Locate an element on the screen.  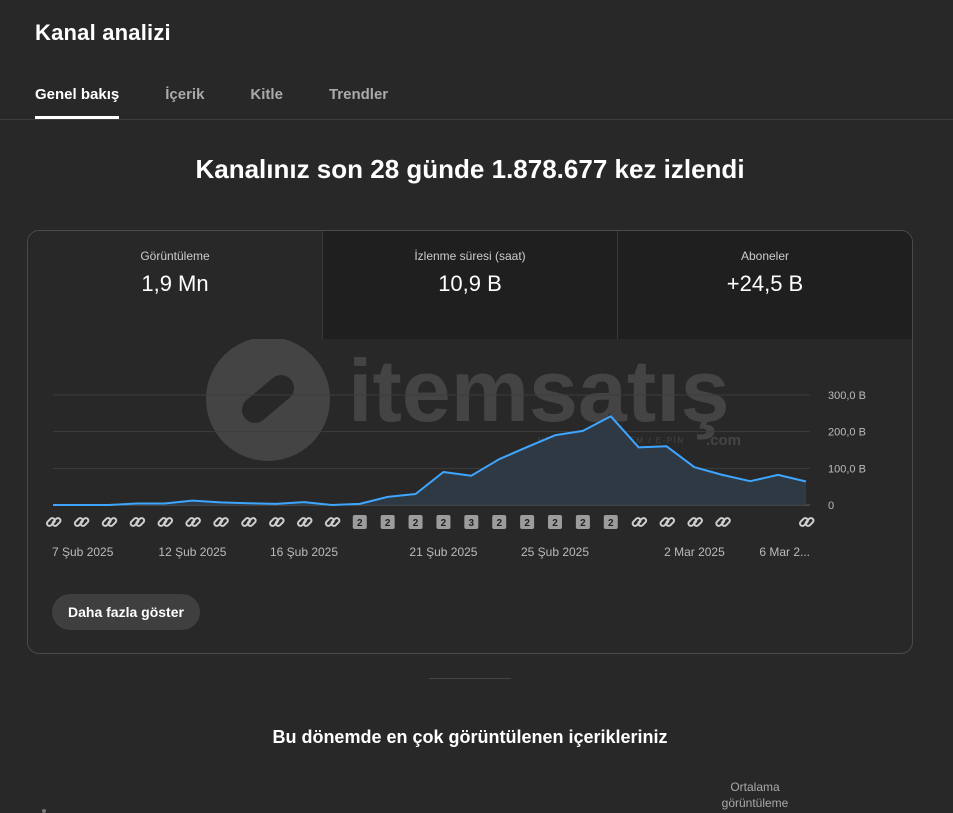
metric-watch-time-value: 10,9 B is located at coordinates (470, 283).